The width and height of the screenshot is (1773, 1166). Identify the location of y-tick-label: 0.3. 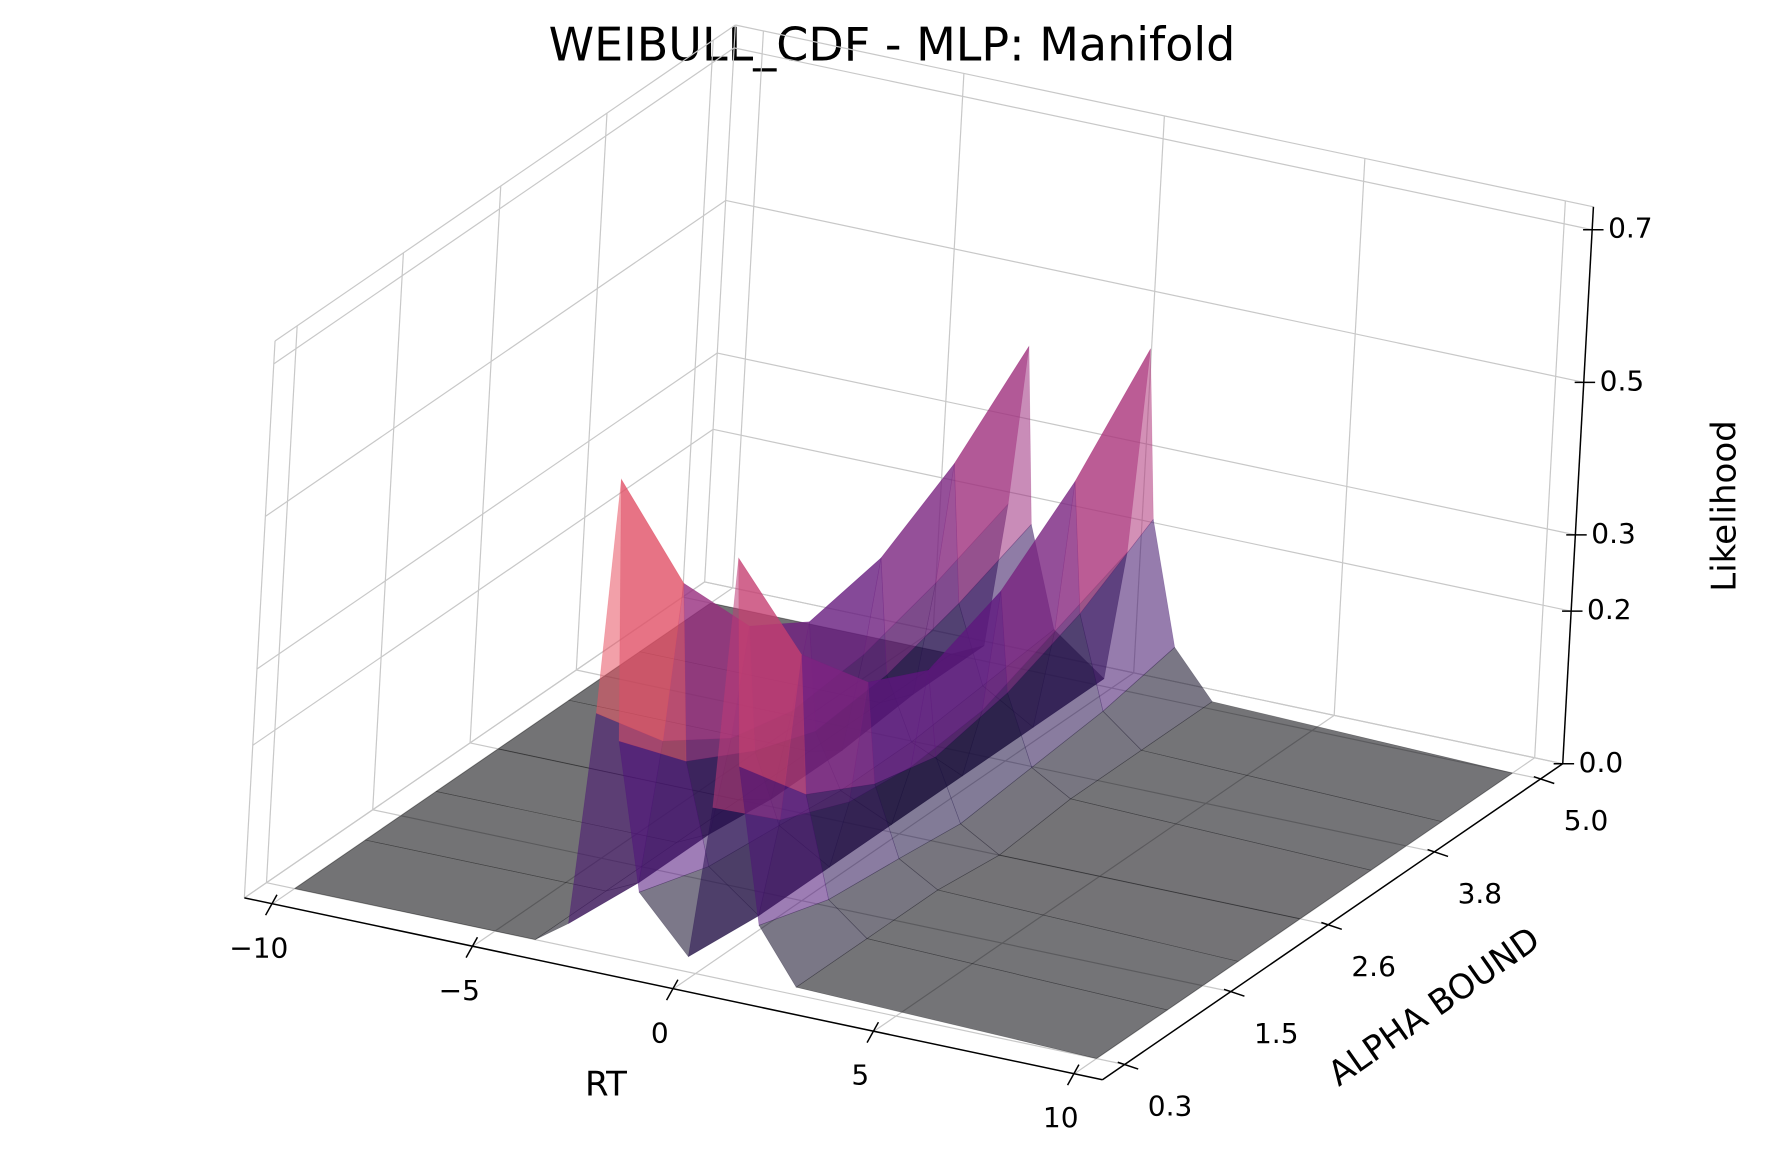
(1170, 1106).